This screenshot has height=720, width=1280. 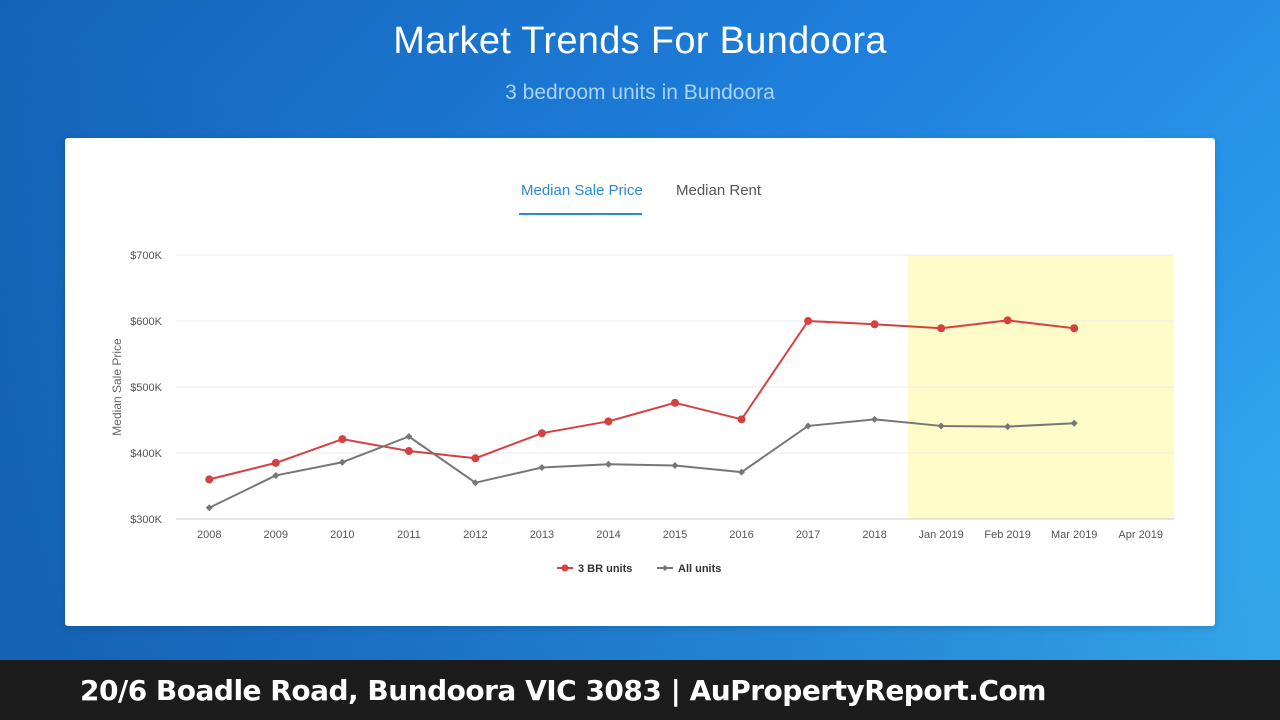 I want to click on y-axis-title: Median Sale Price, so click(x=117, y=387).